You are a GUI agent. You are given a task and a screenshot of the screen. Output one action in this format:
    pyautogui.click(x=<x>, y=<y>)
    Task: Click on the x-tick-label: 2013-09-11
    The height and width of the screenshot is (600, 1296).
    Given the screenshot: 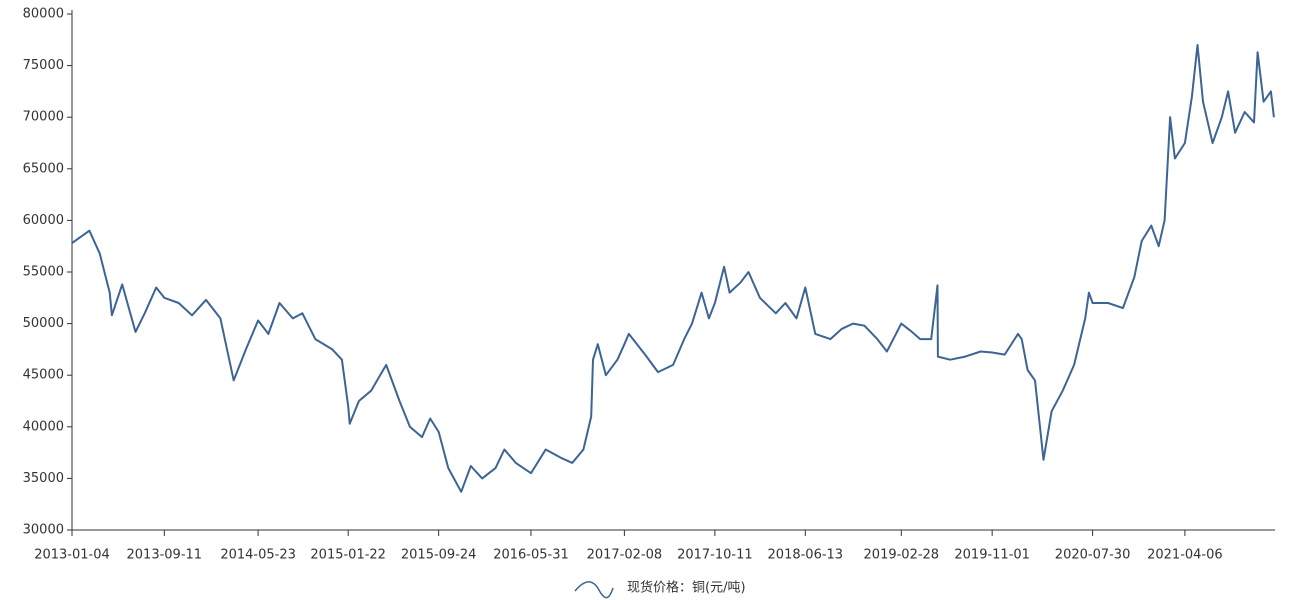 What is the action you would take?
    pyautogui.click(x=165, y=555)
    